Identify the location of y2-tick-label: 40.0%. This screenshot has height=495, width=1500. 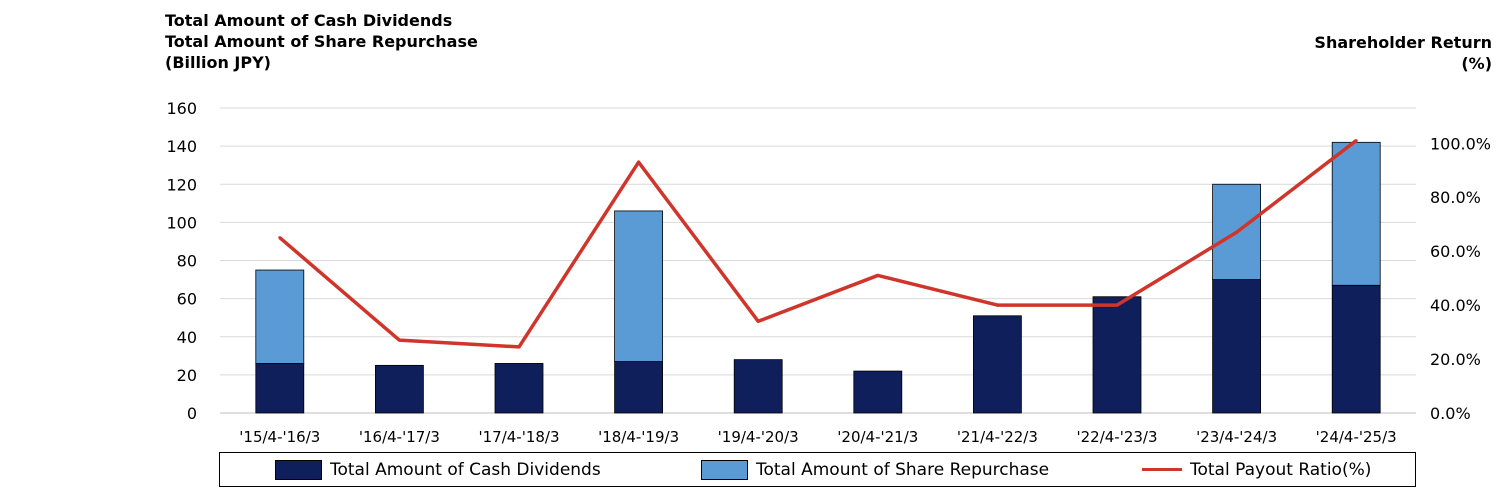
(1455, 305).